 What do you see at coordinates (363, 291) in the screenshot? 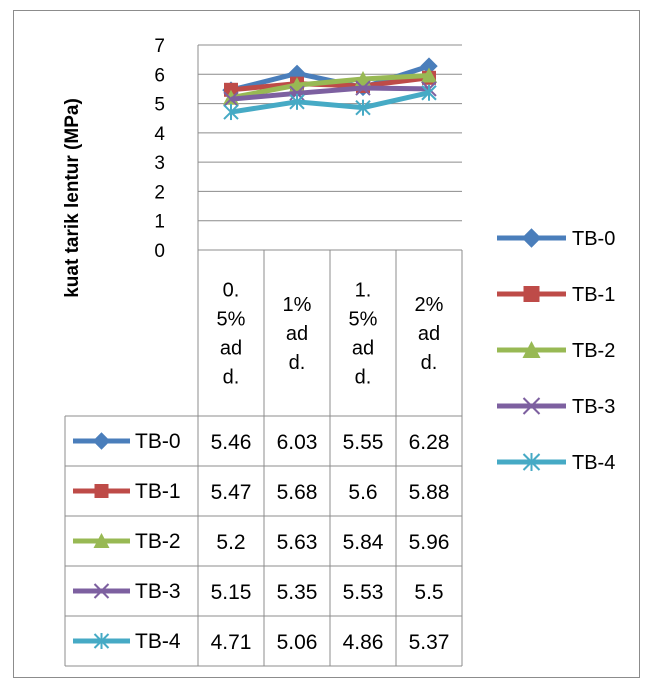
I see `category-label: 1.` at bounding box center [363, 291].